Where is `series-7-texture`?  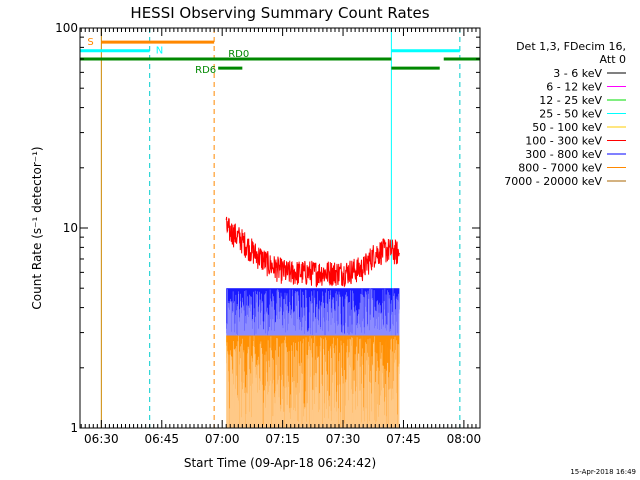 series-7-texture is located at coordinates (312, 312).